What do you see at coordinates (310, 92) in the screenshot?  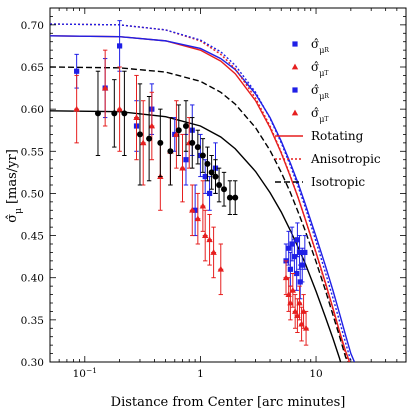 I see `legend-entry-2: σ̂μR` at bounding box center [310, 92].